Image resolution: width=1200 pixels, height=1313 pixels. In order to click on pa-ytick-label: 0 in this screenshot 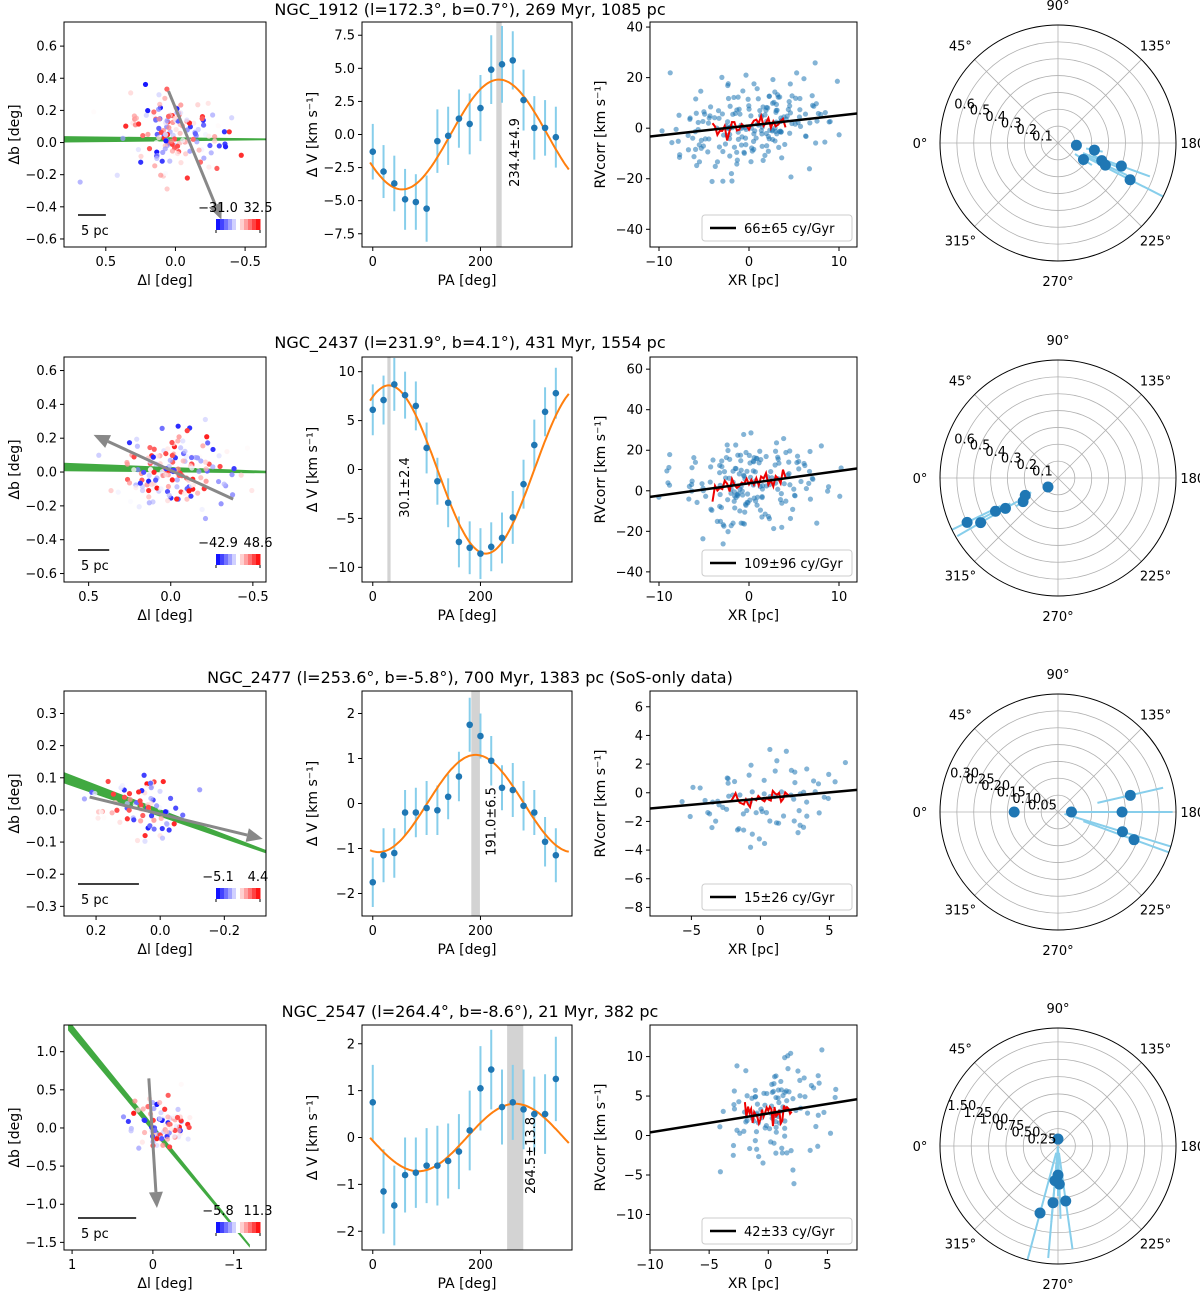, I will do `click(351, 804)`.